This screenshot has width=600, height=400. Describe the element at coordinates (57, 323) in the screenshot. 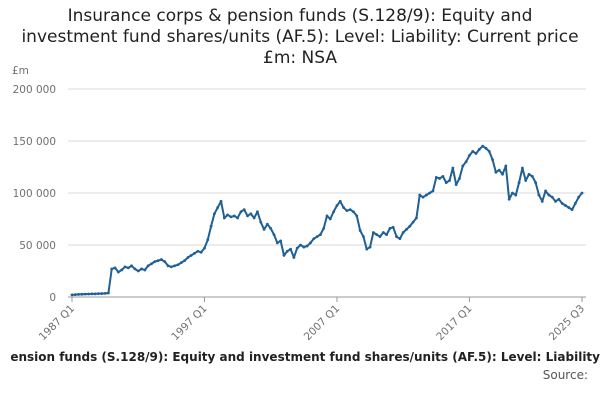

I see `x-tick-label: 1987 Q1` at that location.